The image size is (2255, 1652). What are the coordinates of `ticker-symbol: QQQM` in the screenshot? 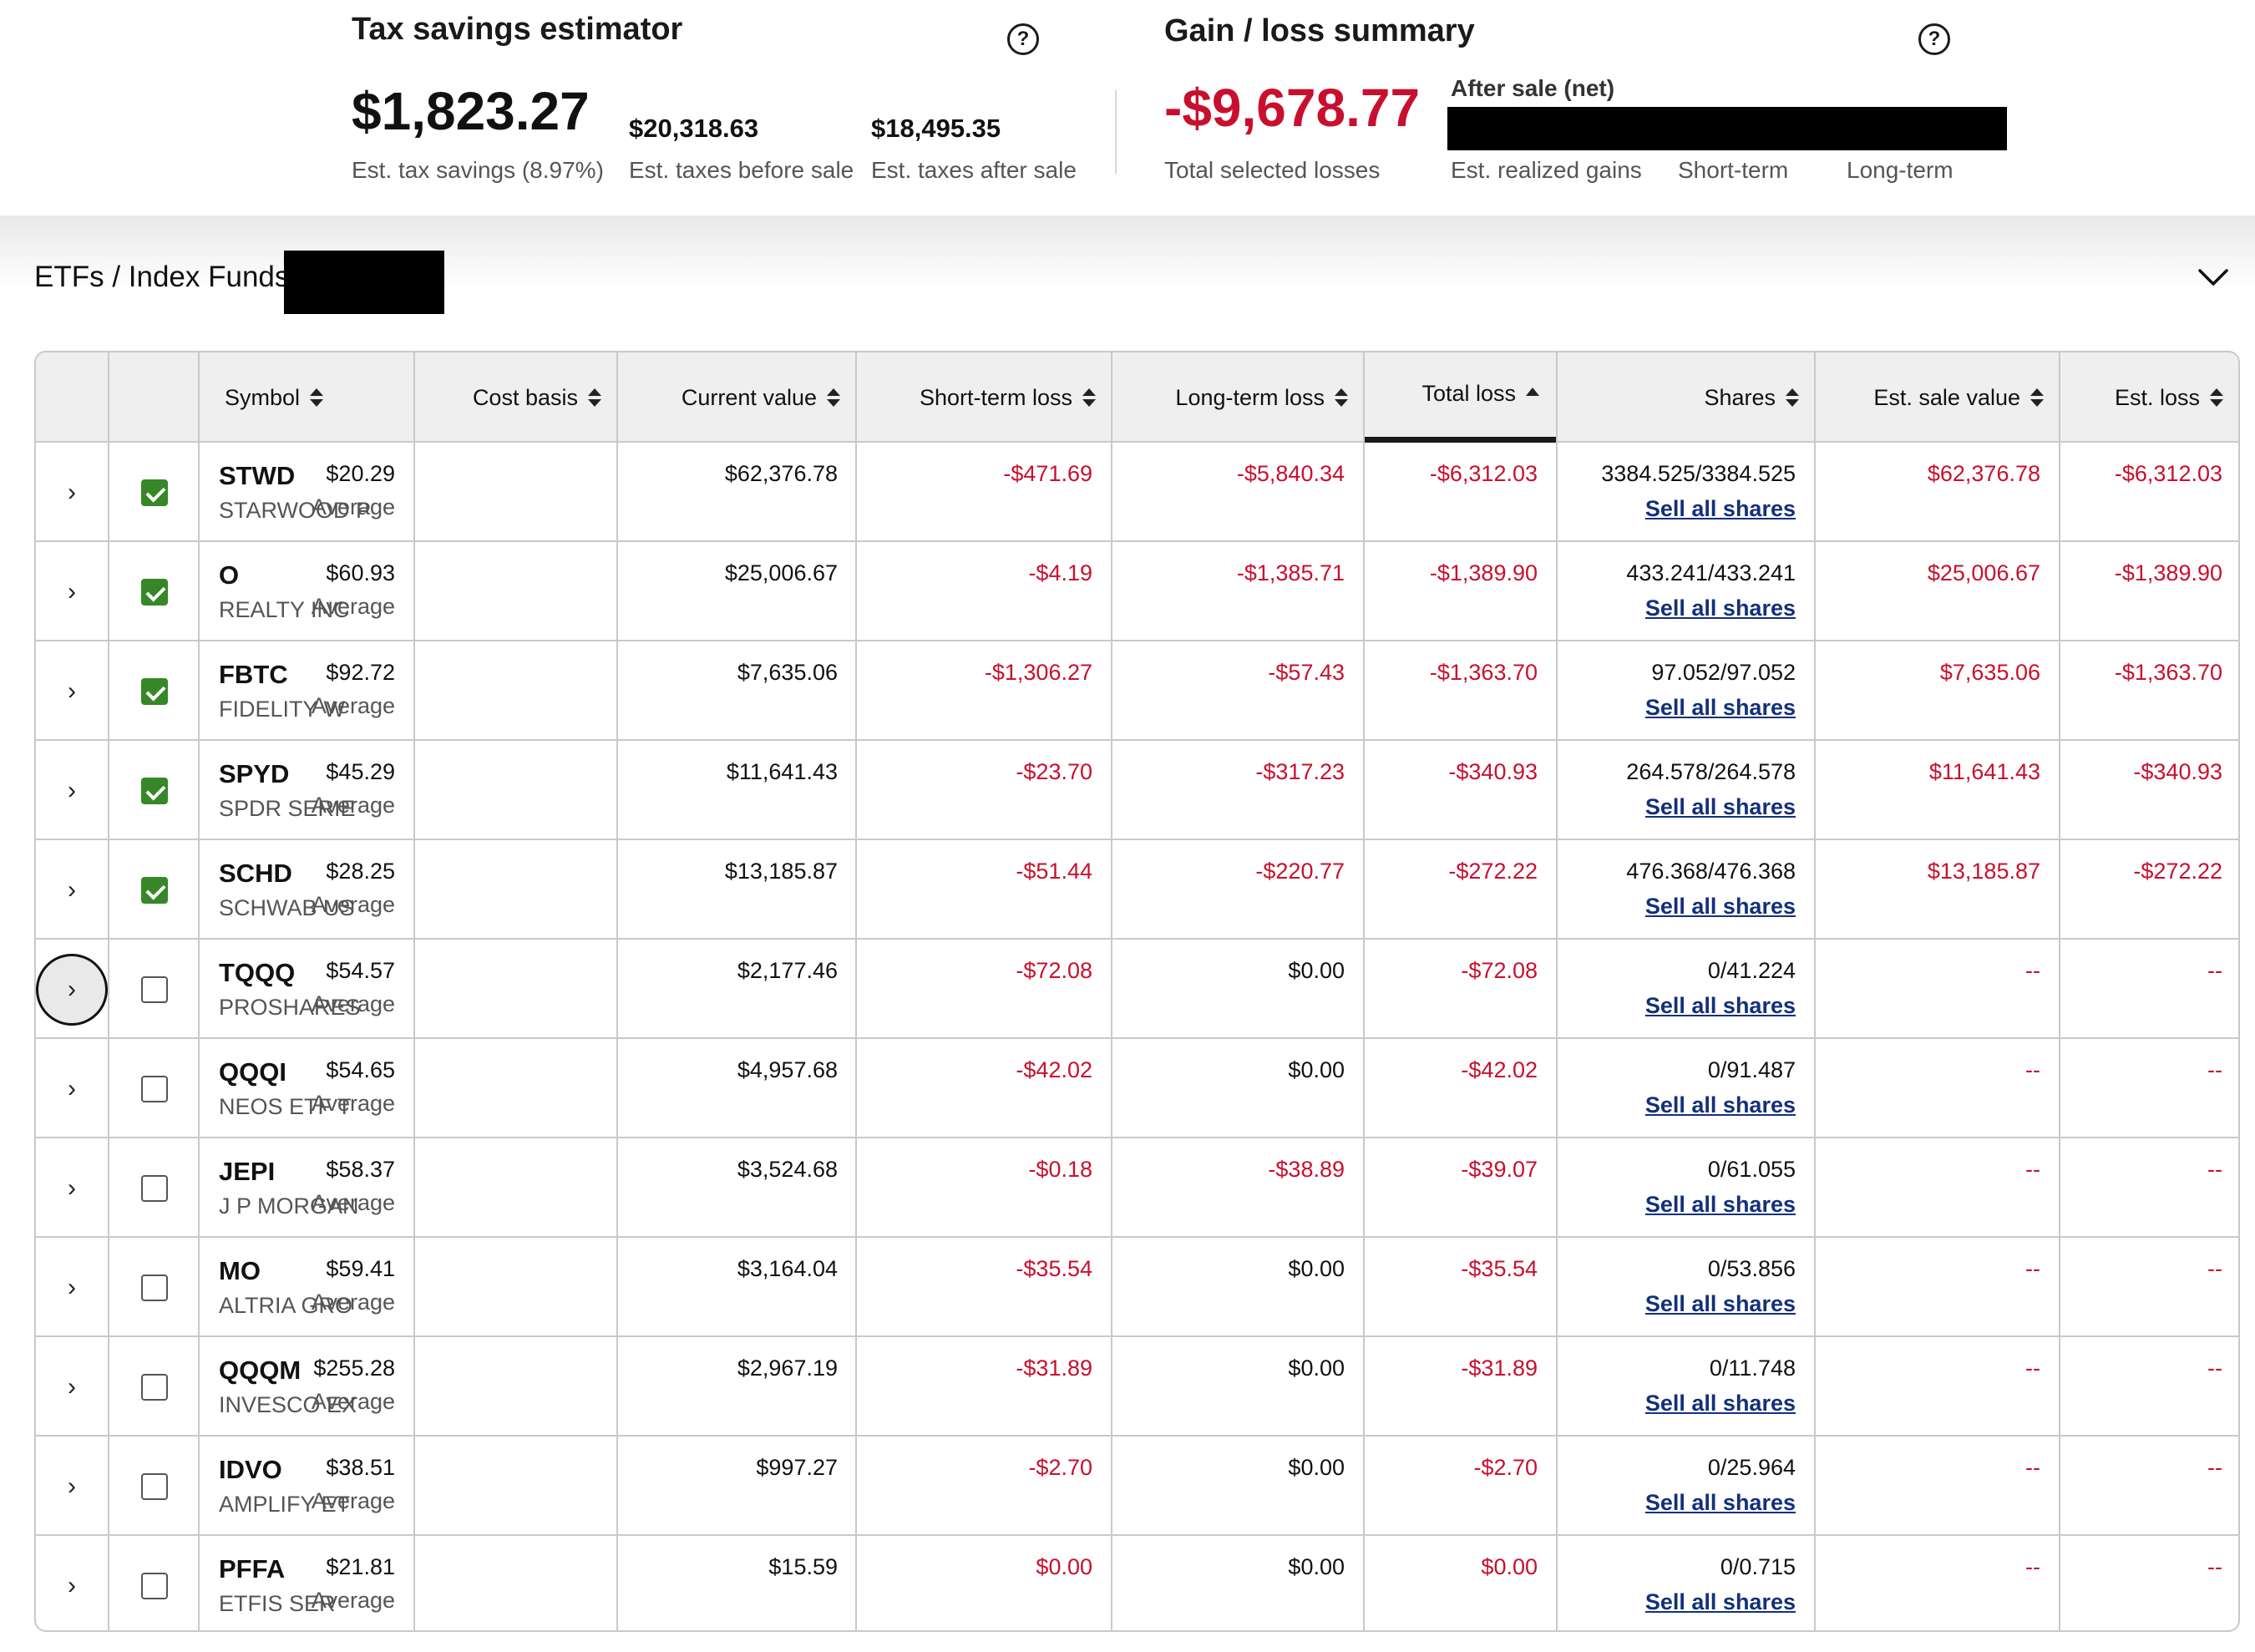 It's located at (260, 1370).